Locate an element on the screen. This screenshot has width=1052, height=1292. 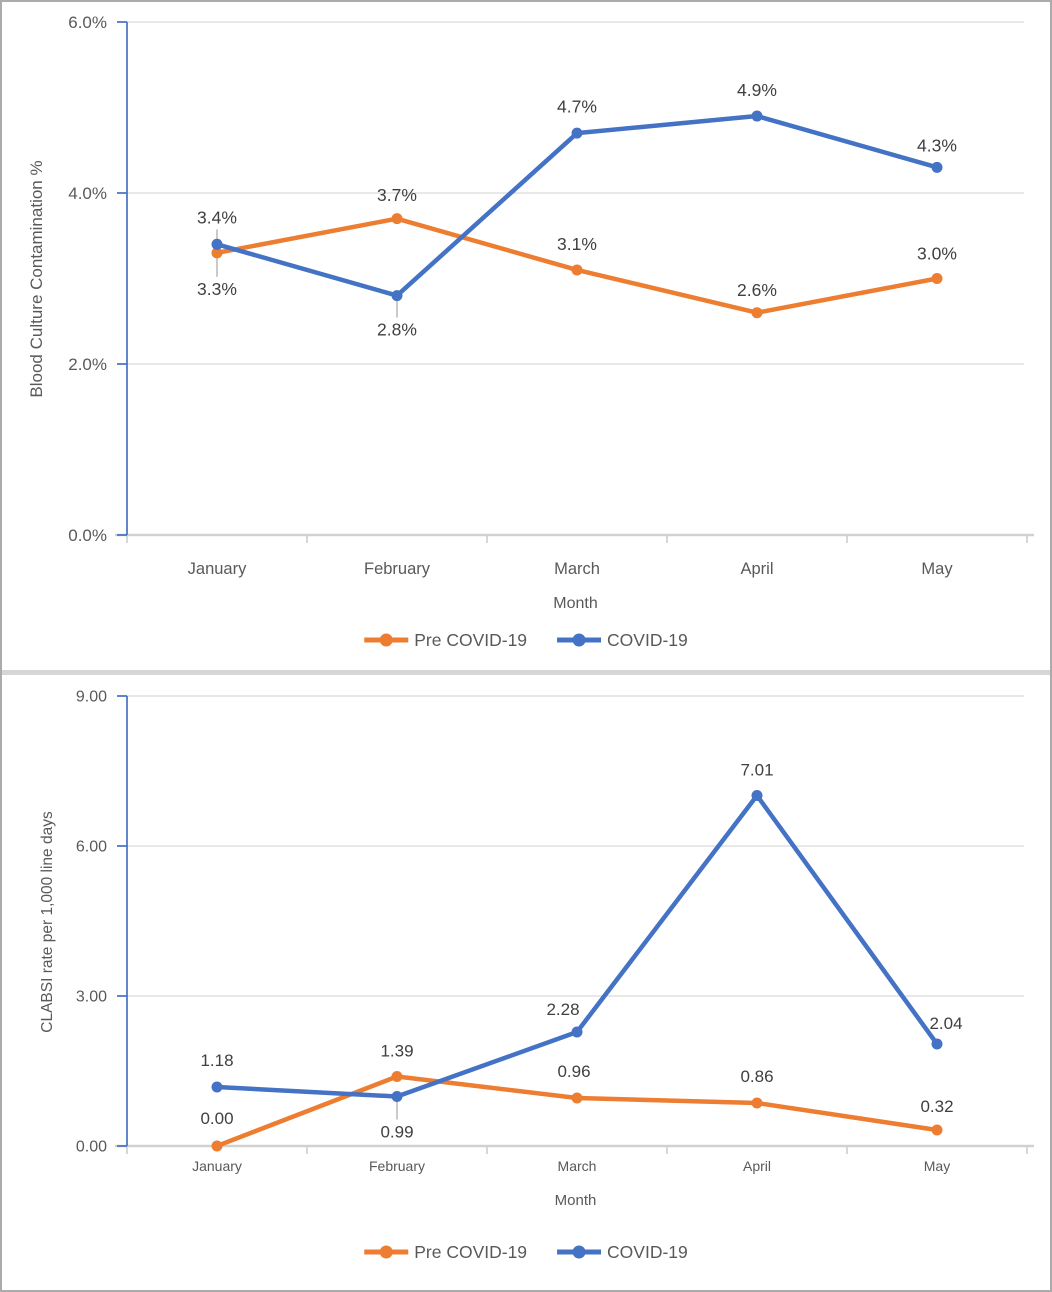
data-label-covid-19-january: 1.18 is located at coordinates (216, 1060).